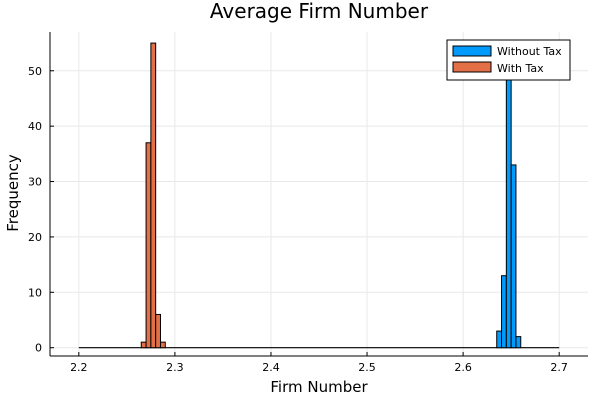 Image resolution: width=600 pixels, height=400 pixels. Describe the element at coordinates (35, 237) in the screenshot. I see `y-tick-label: 20` at that location.